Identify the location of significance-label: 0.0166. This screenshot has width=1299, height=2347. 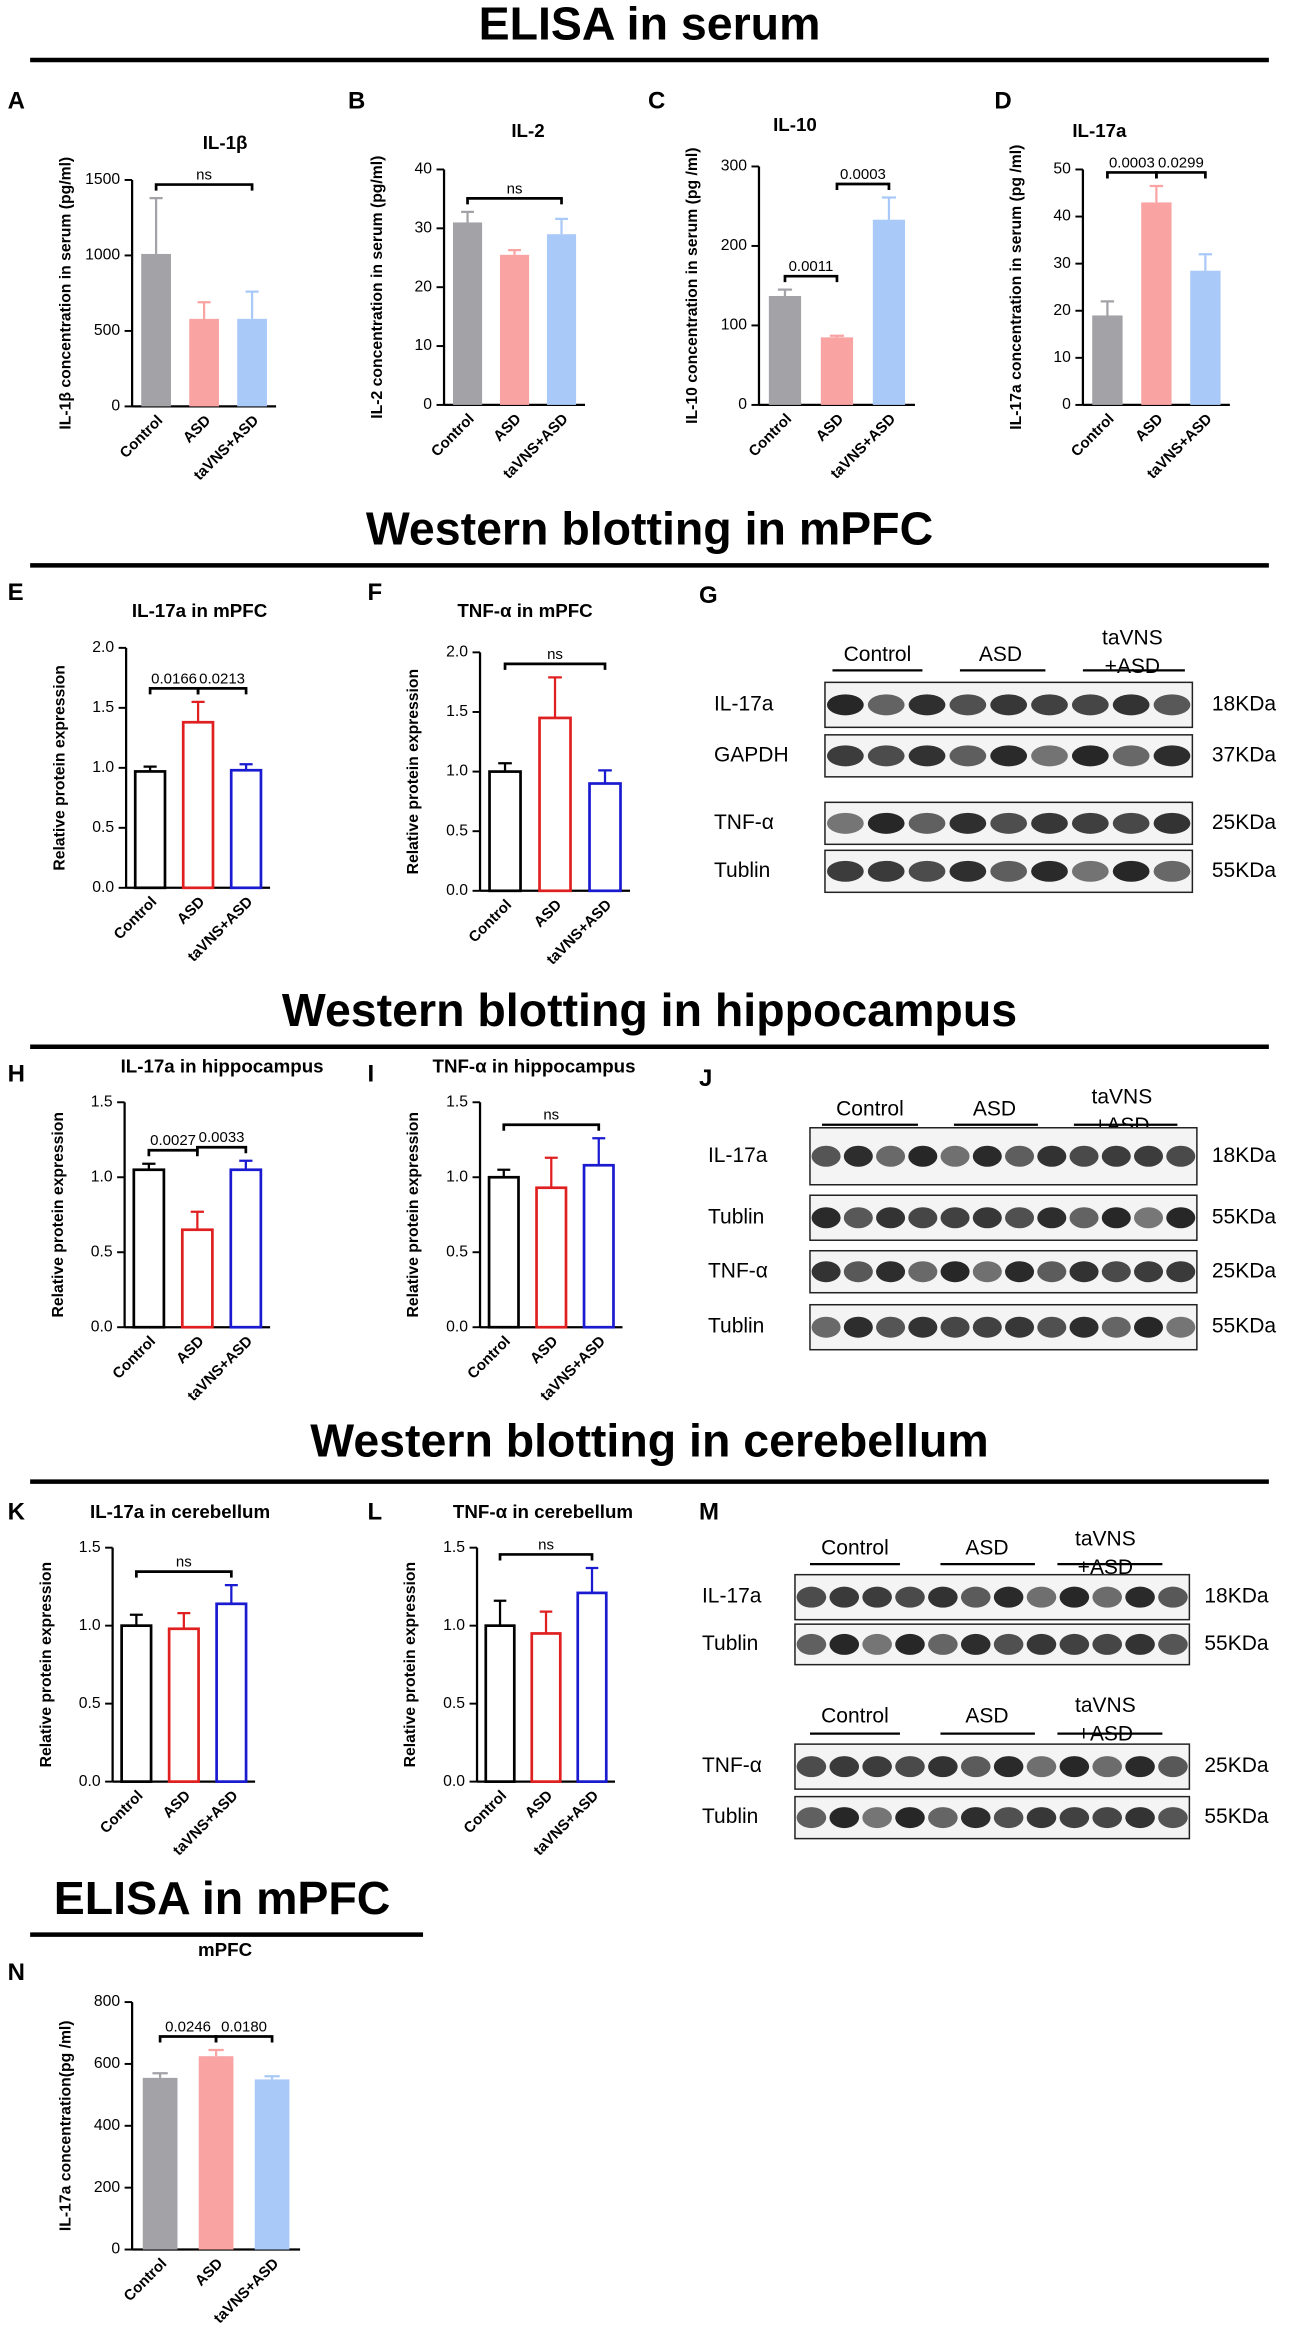
(174, 678).